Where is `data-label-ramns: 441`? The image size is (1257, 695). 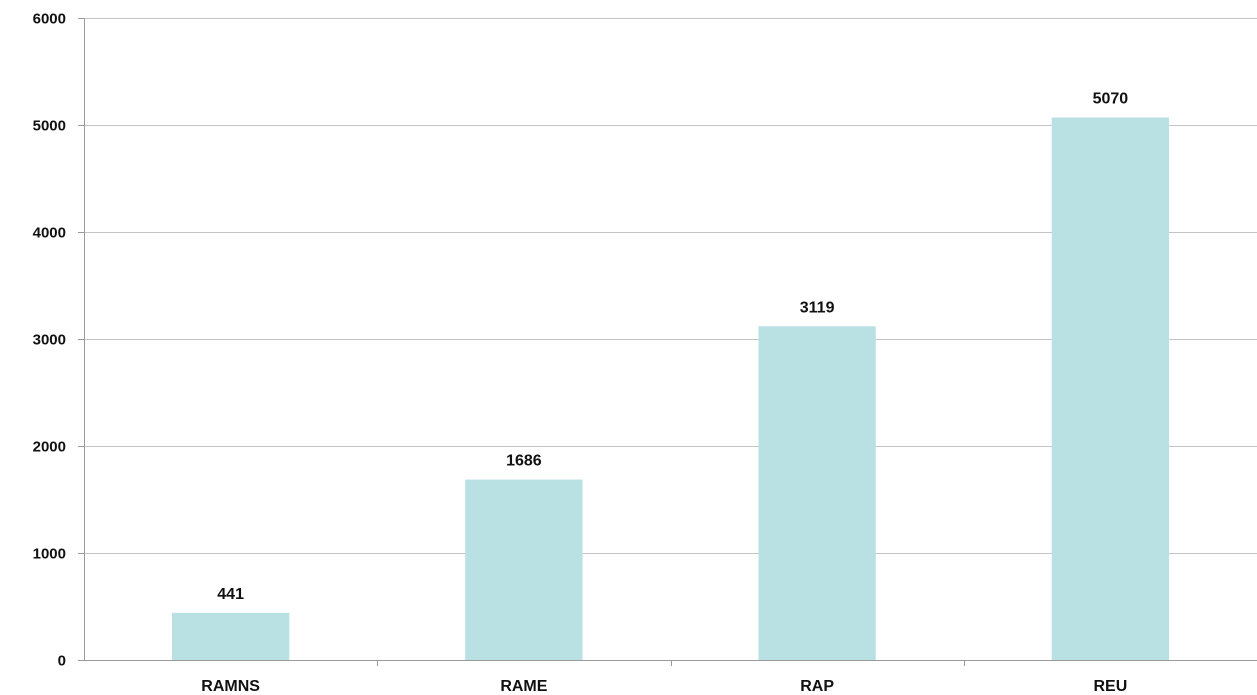 data-label-ramns: 441 is located at coordinates (230, 594).